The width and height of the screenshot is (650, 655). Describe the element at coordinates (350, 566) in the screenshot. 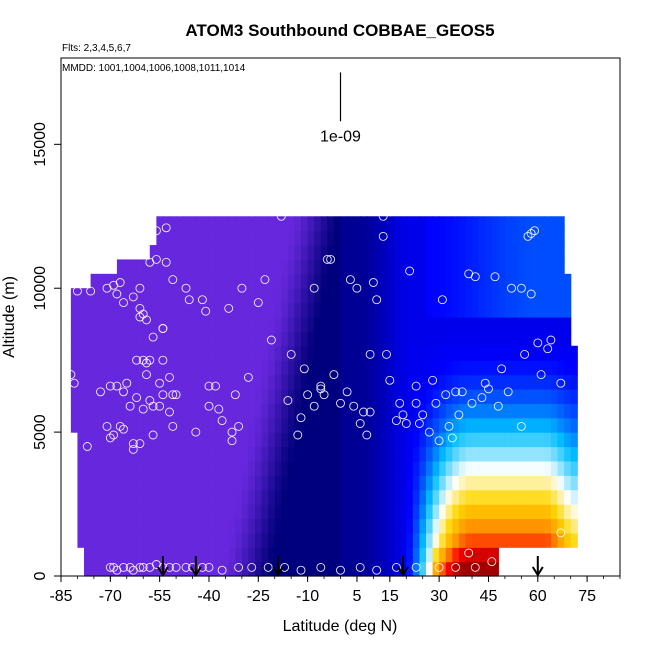

I see `flight-arrows` at that location.